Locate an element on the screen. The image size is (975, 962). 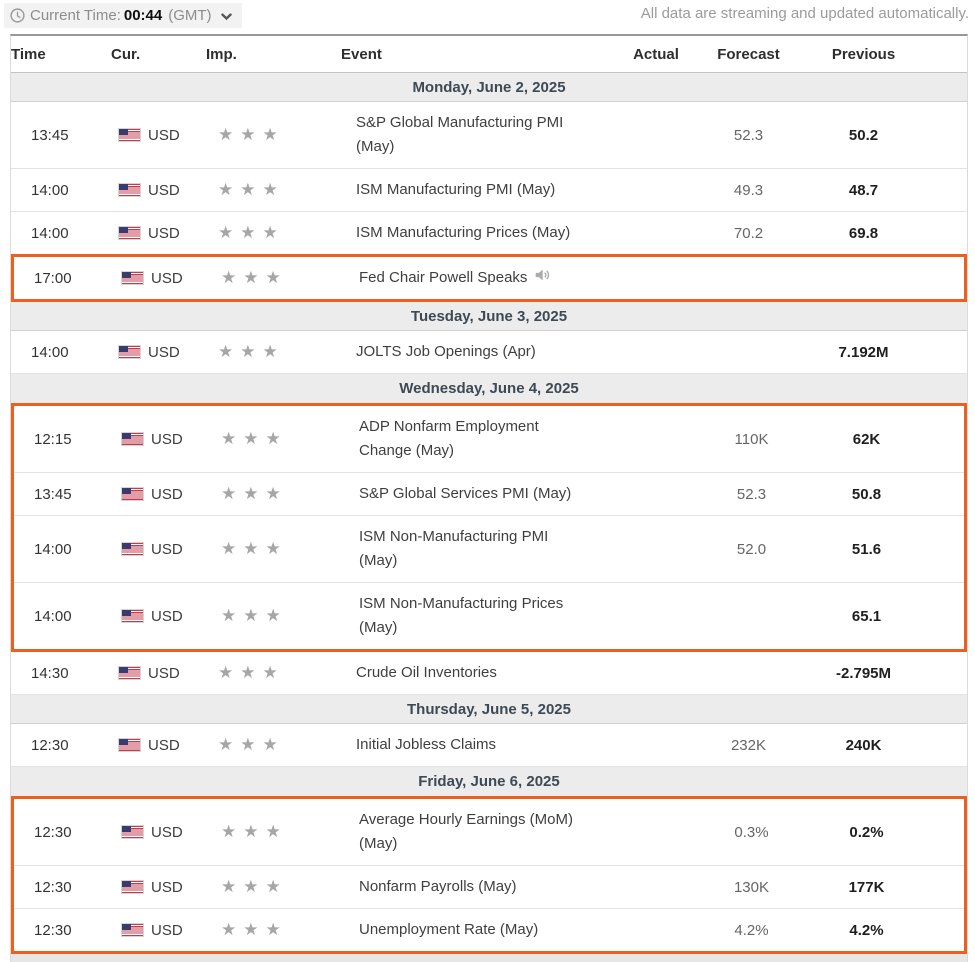
event-name: Nonfarm Payrolls (May) is located at coordinates (481, 887).